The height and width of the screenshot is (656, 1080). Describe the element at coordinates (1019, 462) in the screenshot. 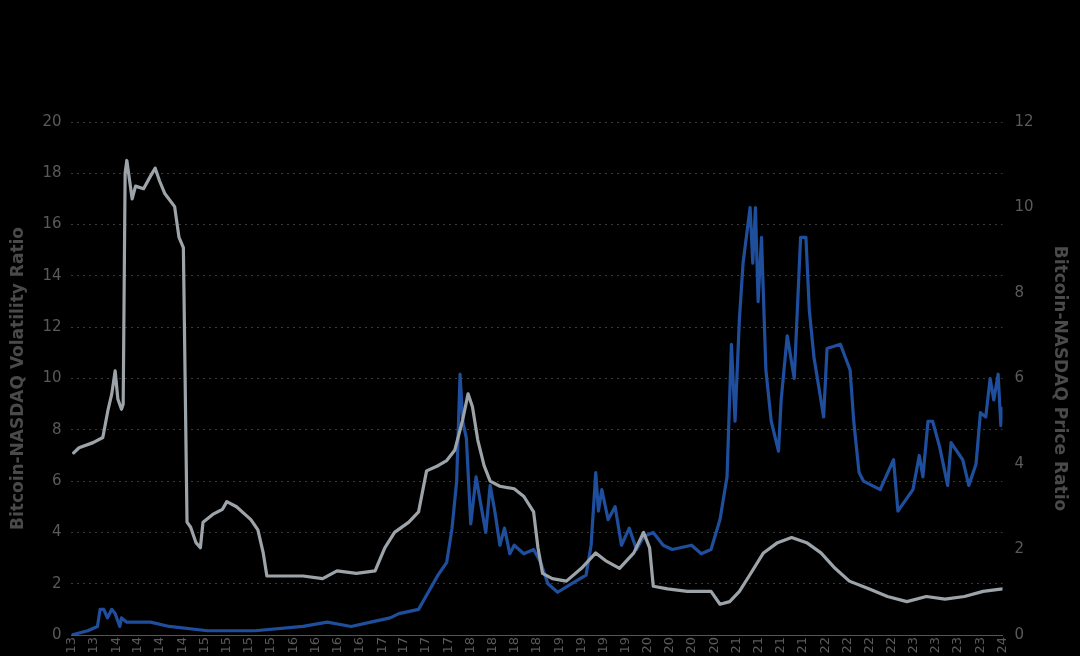

I see `y2-tick-label: 4` at that location.